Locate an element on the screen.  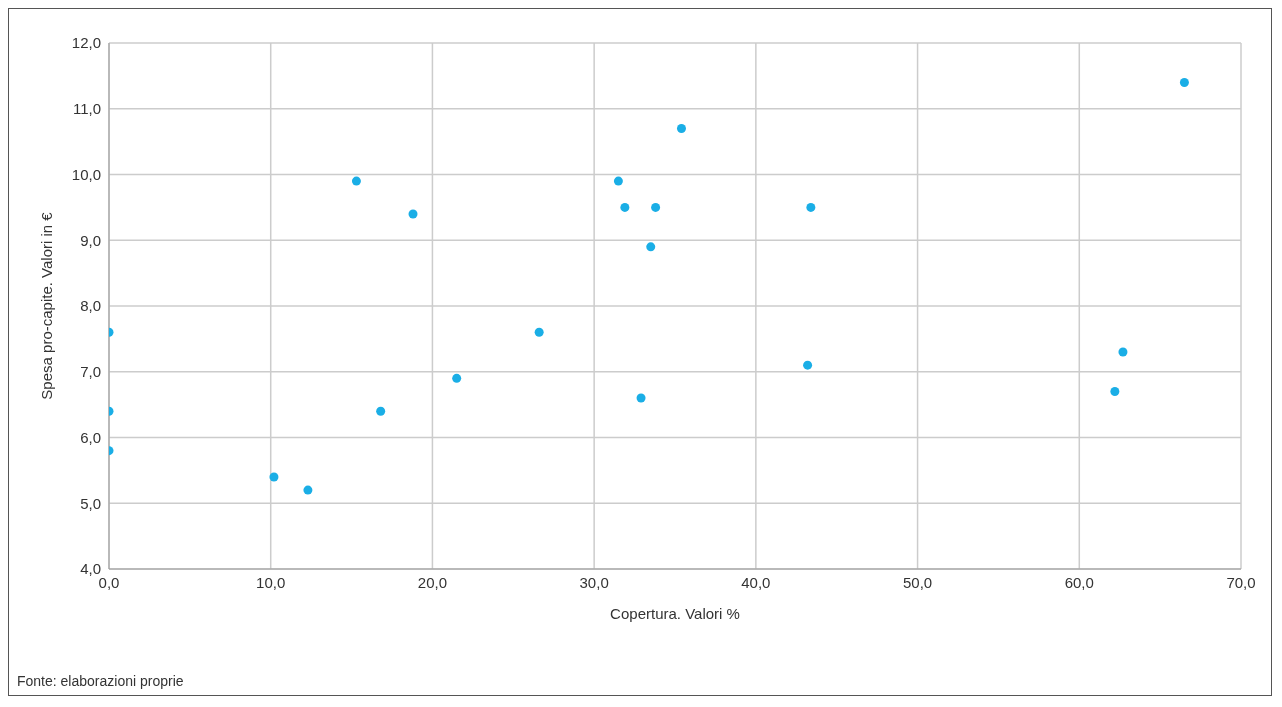
x-tick-label: 10,0 is located at coordinates (271, 582).